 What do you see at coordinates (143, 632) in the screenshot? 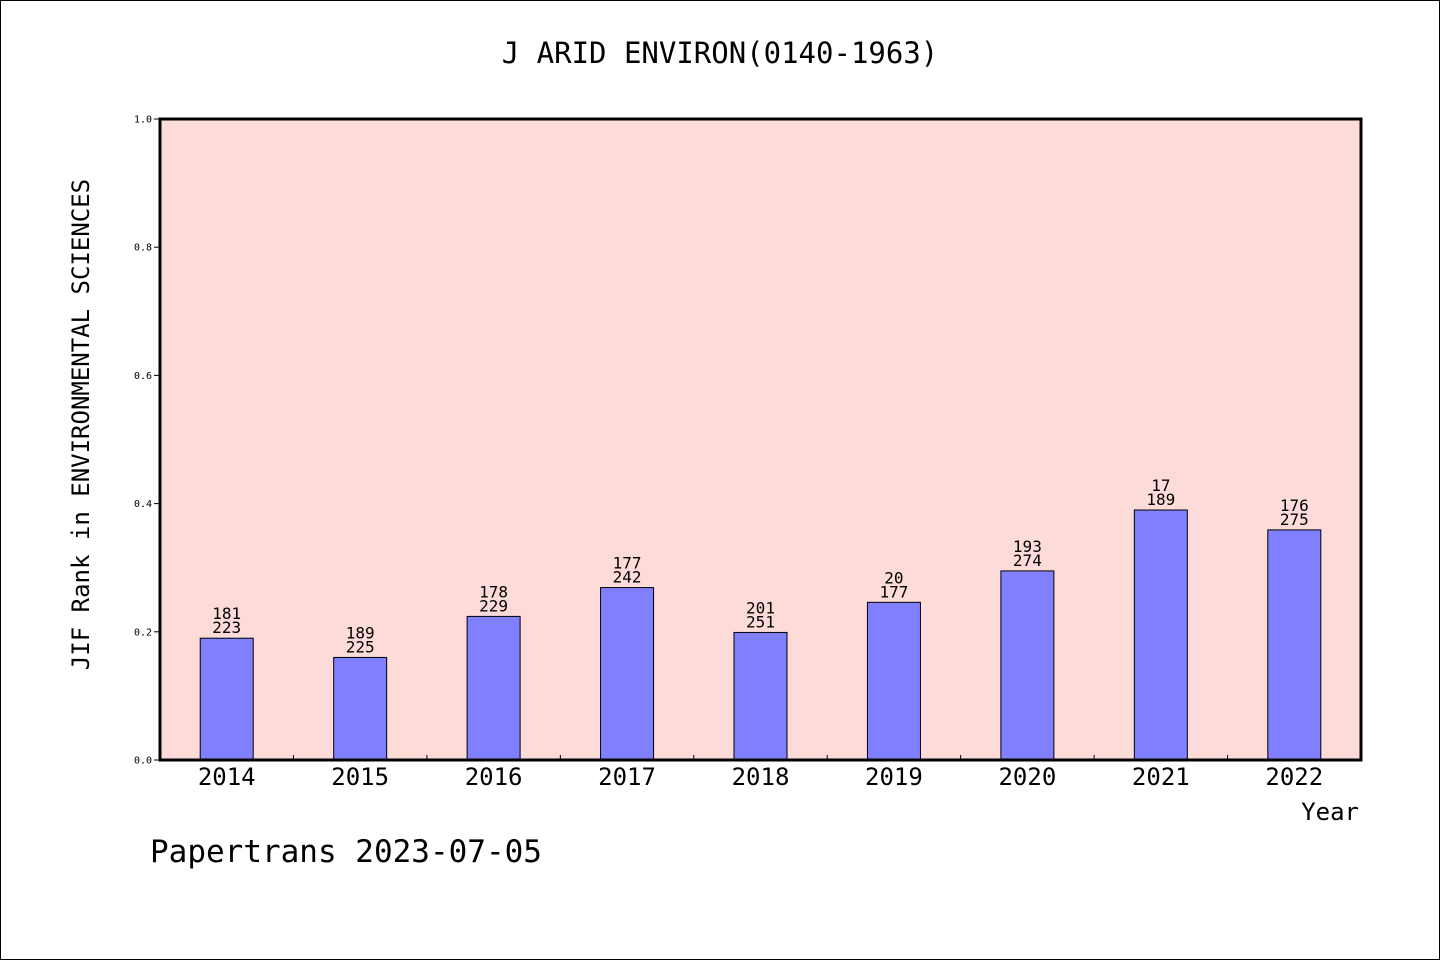
I see `y-tick-label: 0.2` at bounding box center [143, 632].